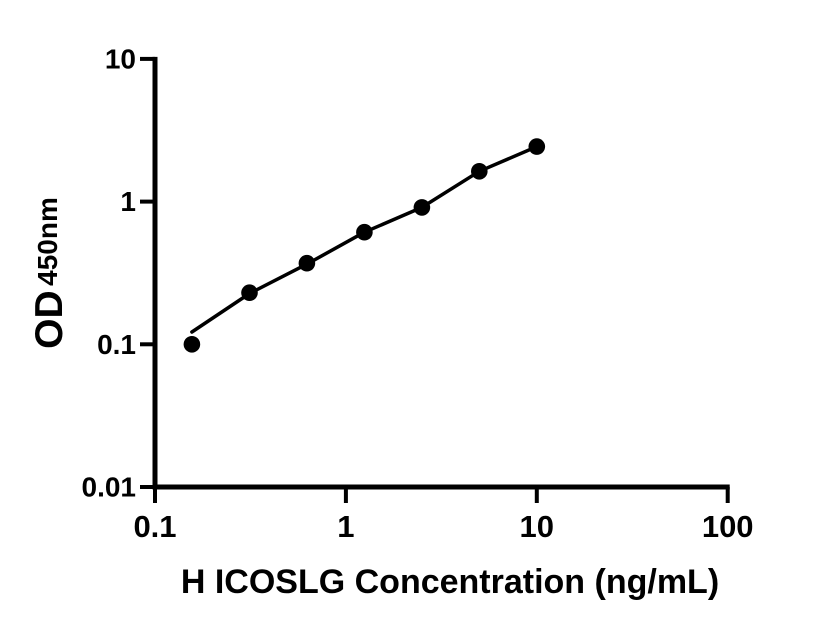 The width and height of the screenshot is (816, 640). Describe the element at coordinates (49, 319) in the screenshot. I see `y-axis-title-main: OD` at that location.